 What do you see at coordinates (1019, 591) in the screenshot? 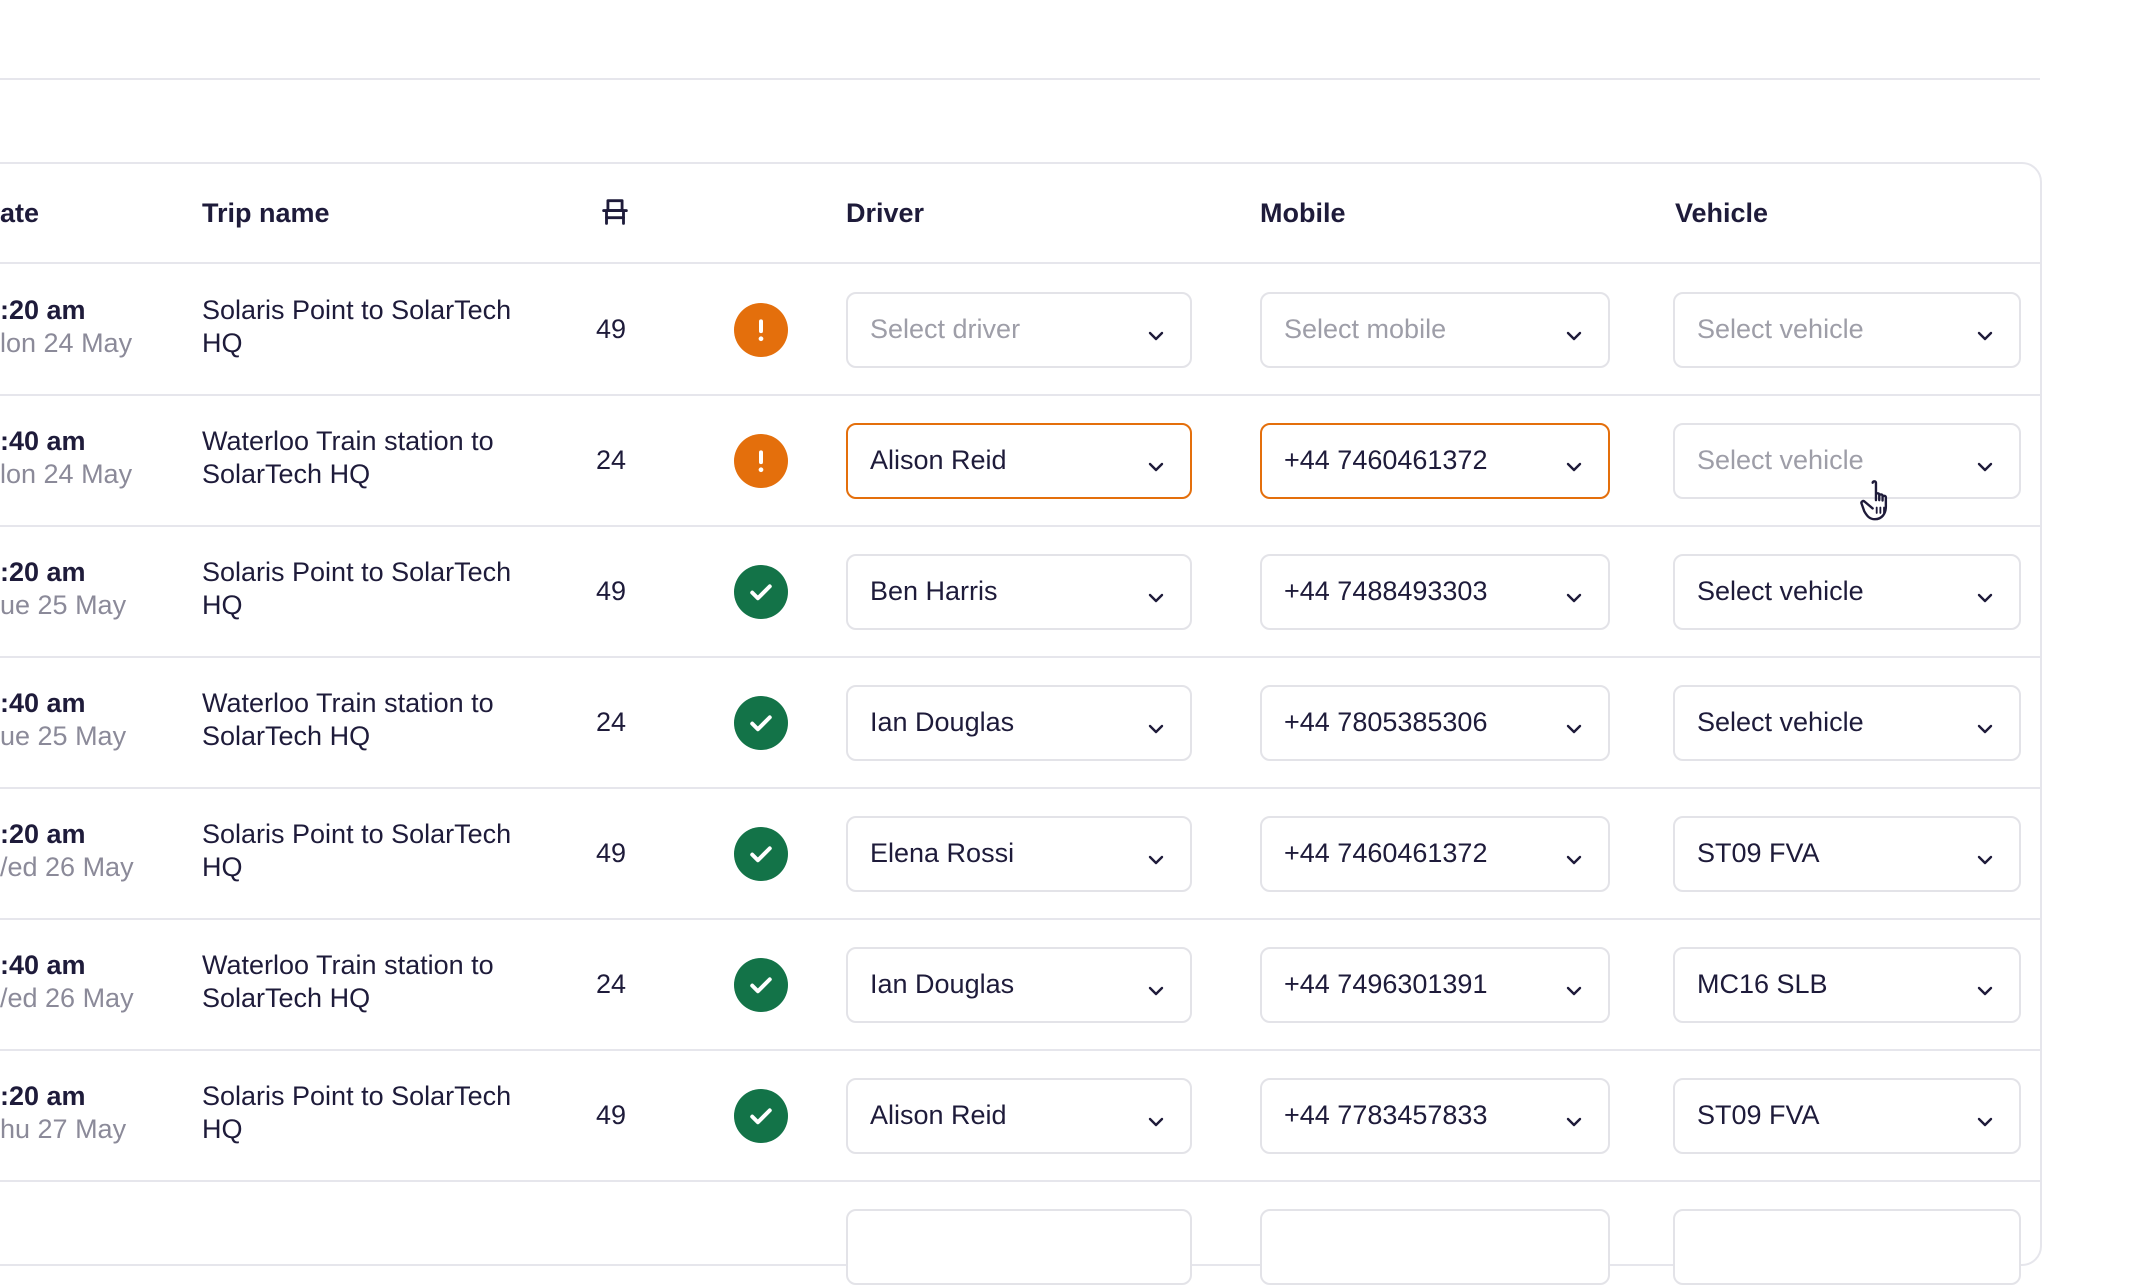
I see `driver-select: Ben Harris` at bounding box center [1019, 591].